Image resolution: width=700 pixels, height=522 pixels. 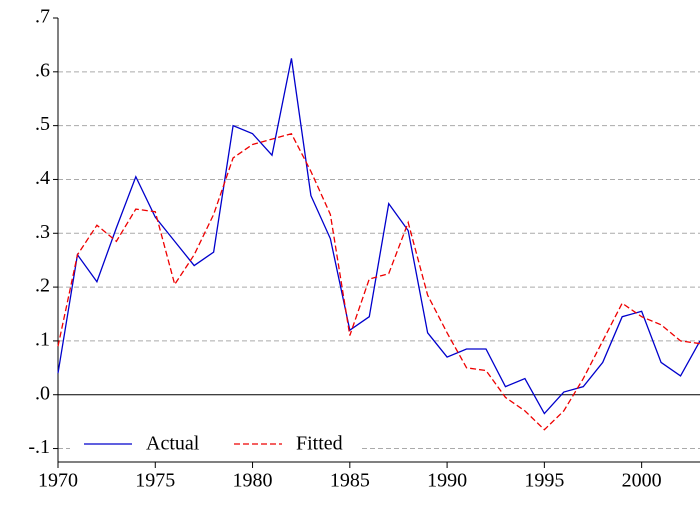 What do you see at coordinates (319, 444) in the screenshot?
I see `legend-label: Fitted` at bounding box center [319, 444].